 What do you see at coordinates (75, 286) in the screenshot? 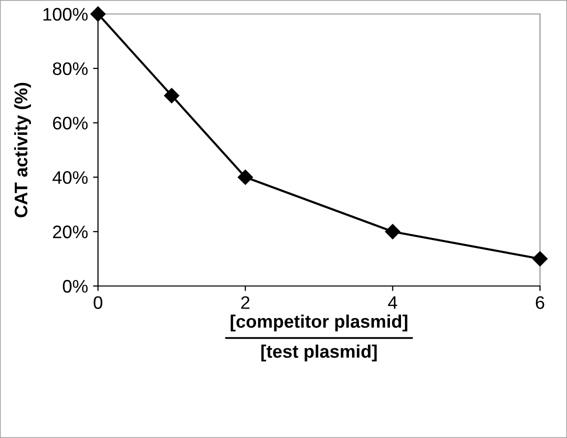
I see `y-tick-label: 0%` at bounding box center [75, 286].